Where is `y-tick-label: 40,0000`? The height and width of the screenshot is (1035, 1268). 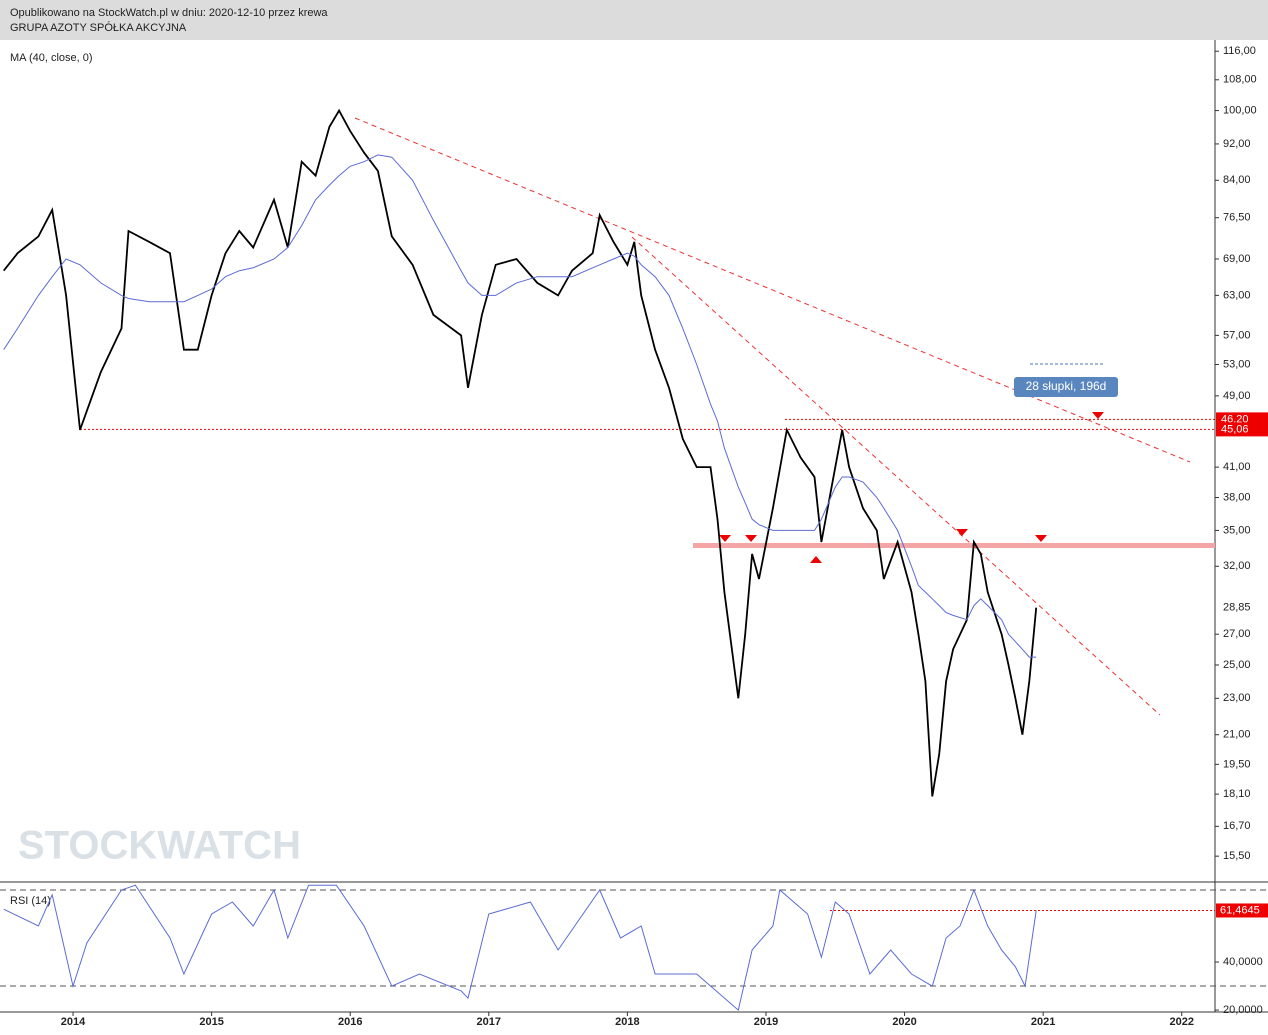
y-tick-label: 40,0000 is located at coordinates (1243, 962).